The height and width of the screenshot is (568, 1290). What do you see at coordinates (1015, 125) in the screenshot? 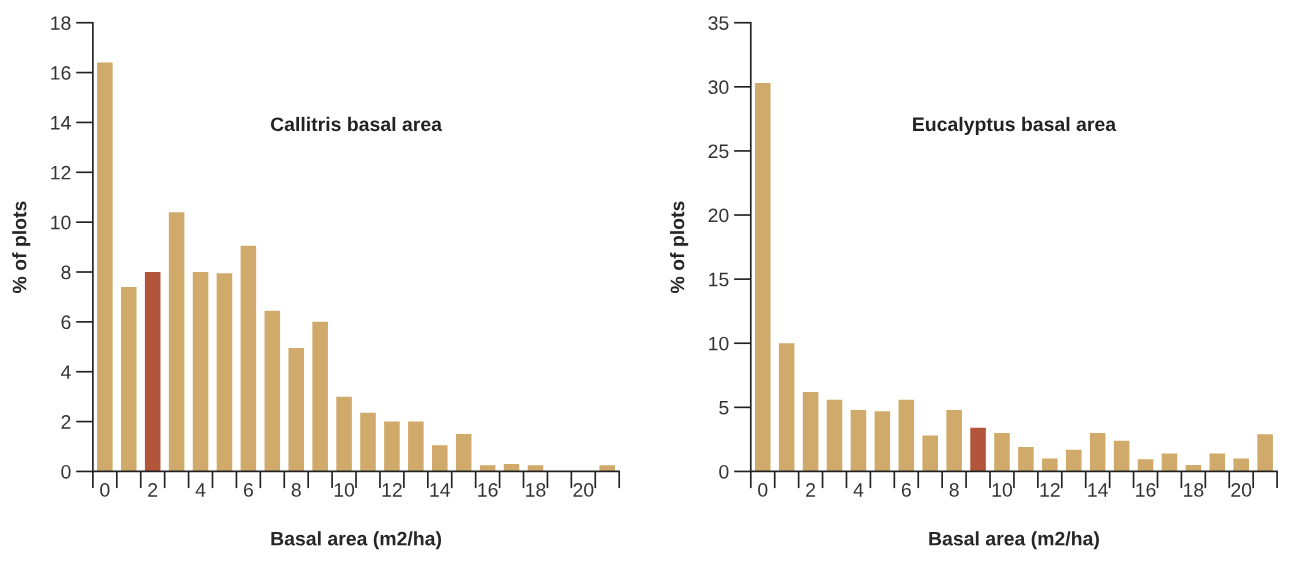
I see `text: Eucalyptus basal area` at bounding box center [1015, 125].